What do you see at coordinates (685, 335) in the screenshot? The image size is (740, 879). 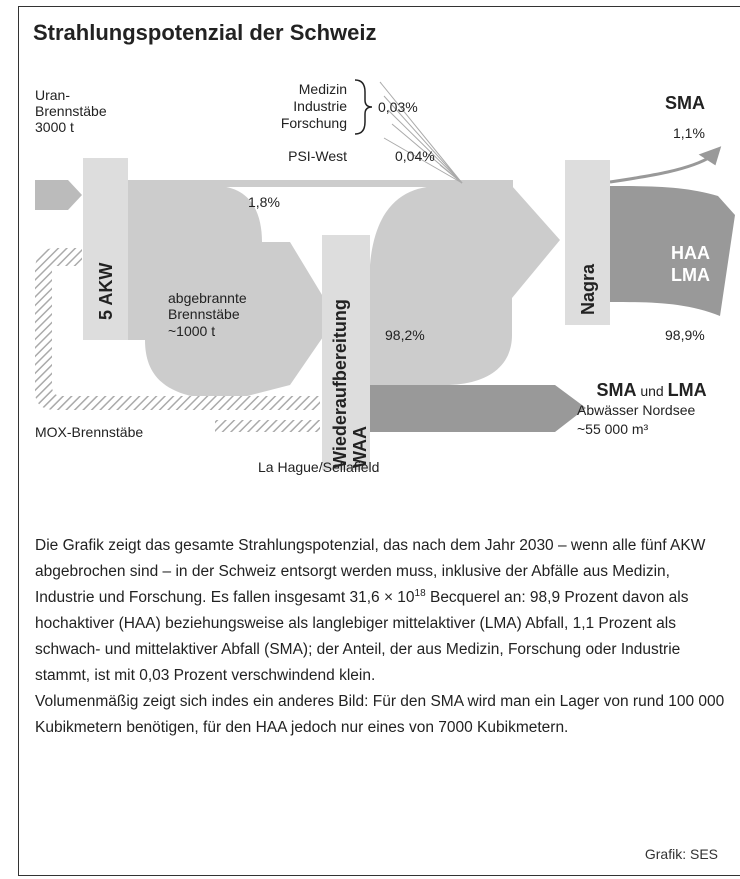 I see `label: 98,9%` at bounding box center [685, 335].